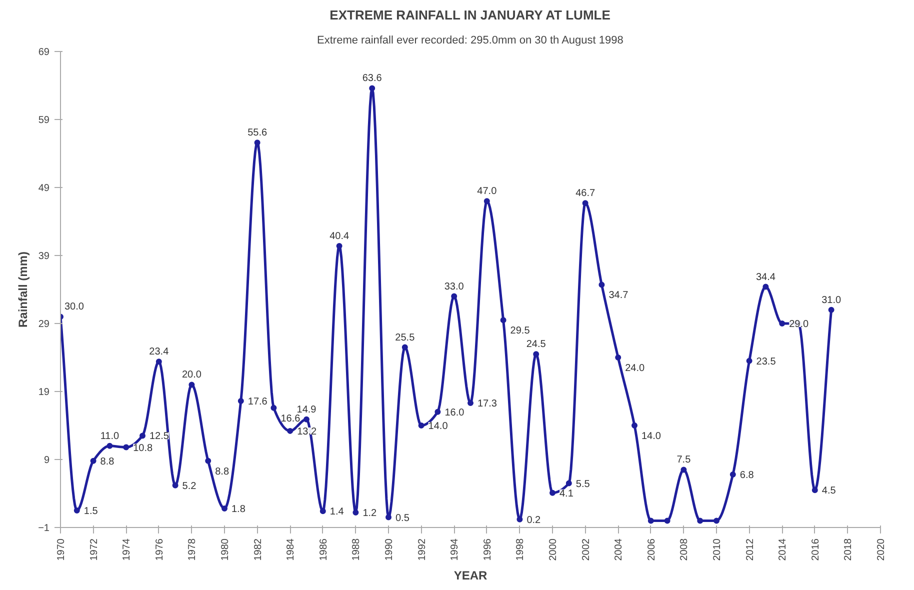 The height and width of the screenshot is (590, 914). I want to click on y-tick-label: 59, so click(44, 120).